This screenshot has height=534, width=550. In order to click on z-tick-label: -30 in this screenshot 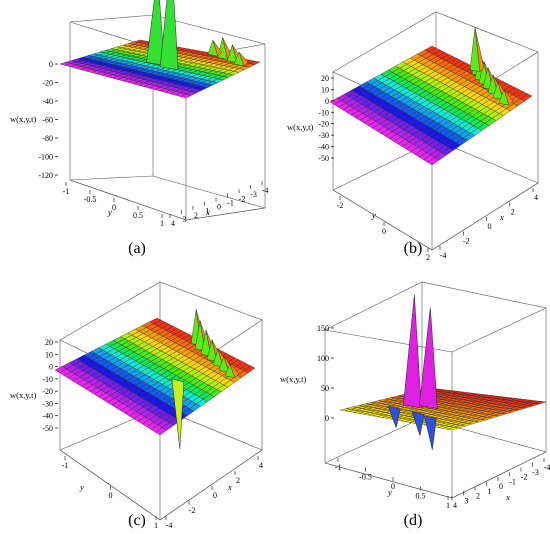, I will do `click(47, 403)`.